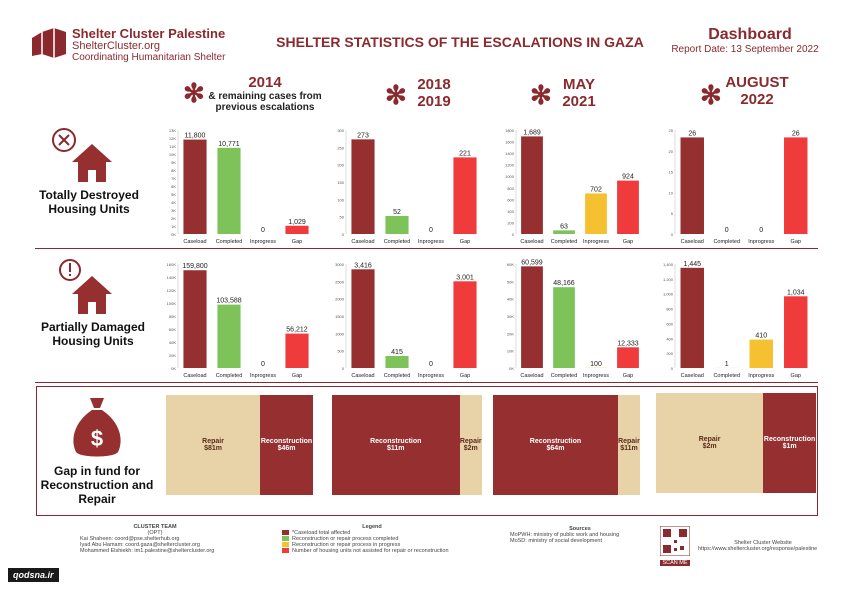 Image resolution: width=850 pixels, height=595 pixels. What do you see at coordinates (692, 133) in the screenshot?
I see `bar-value-label: 26` at bounding box center [692, 133].